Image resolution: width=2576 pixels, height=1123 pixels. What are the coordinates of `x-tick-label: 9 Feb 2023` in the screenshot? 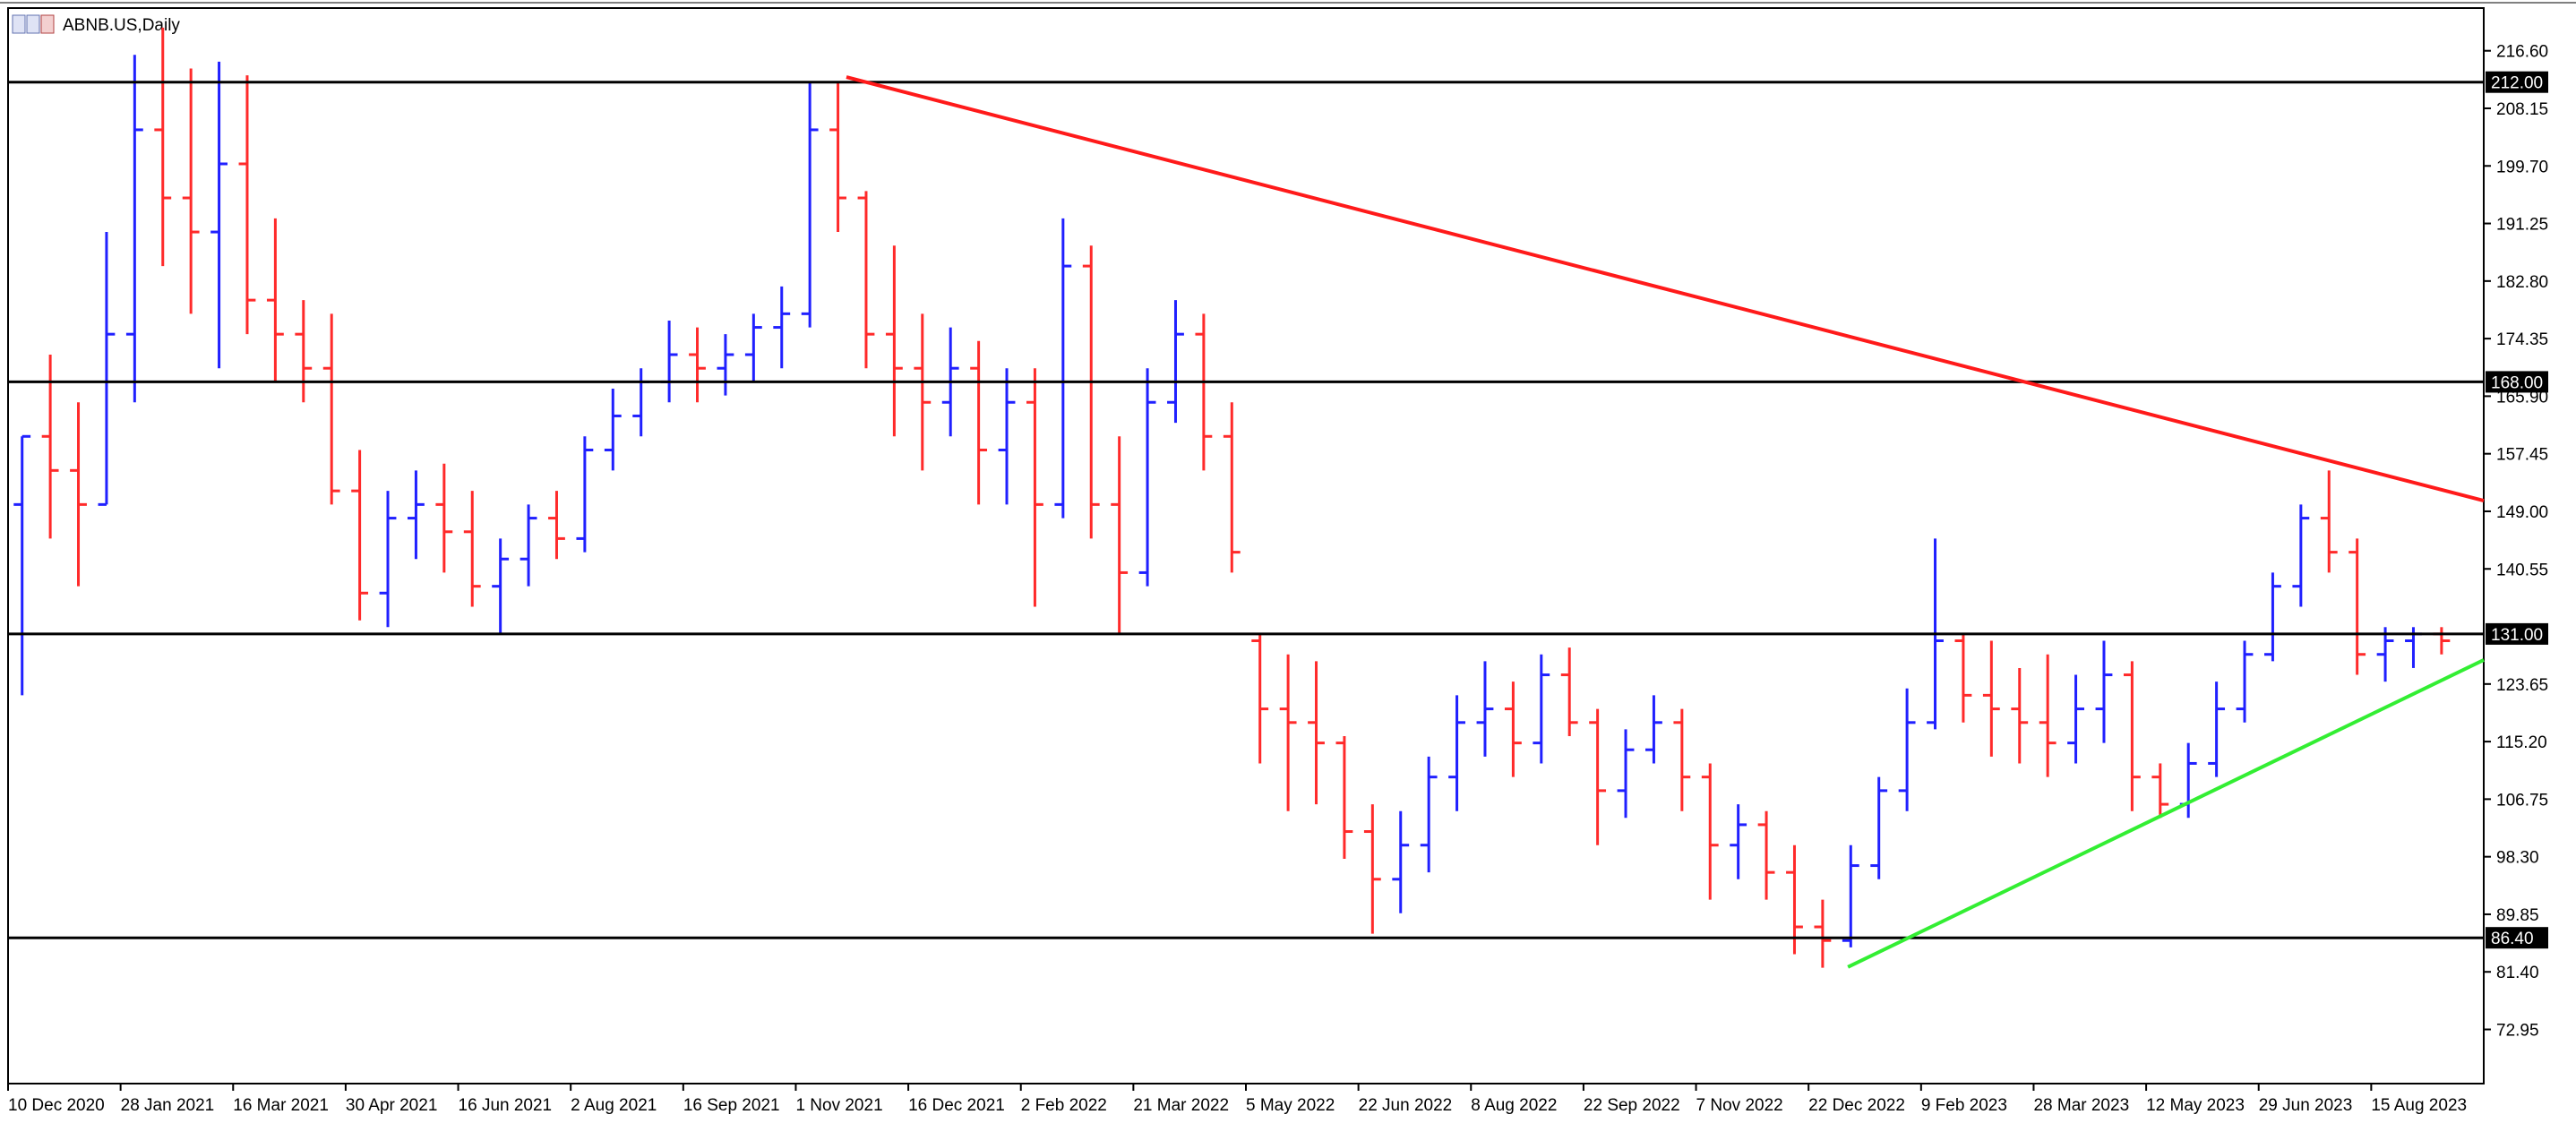 It's located at (1964, 1105).